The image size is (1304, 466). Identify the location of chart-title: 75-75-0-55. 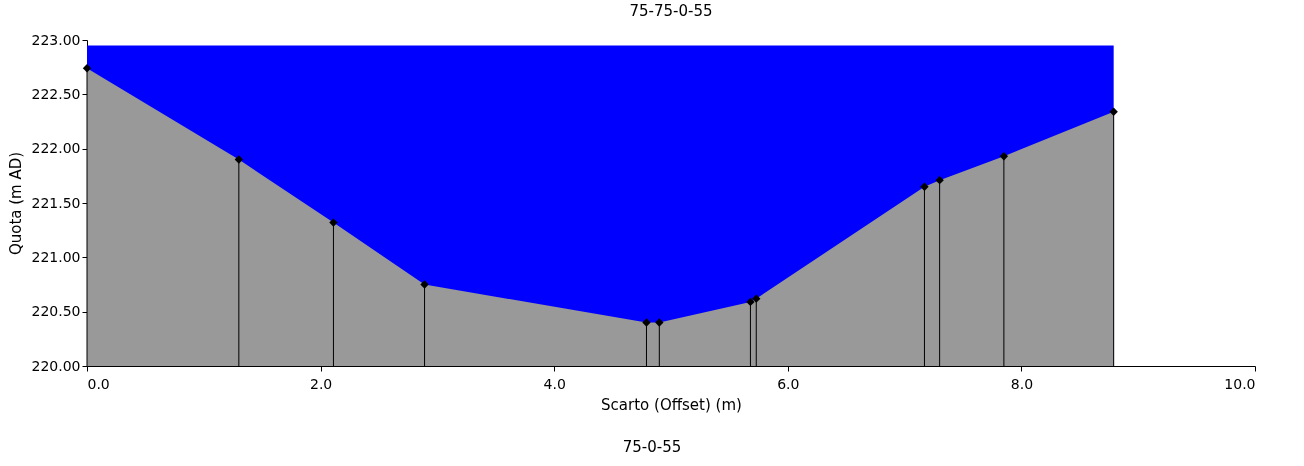
(671, 11).